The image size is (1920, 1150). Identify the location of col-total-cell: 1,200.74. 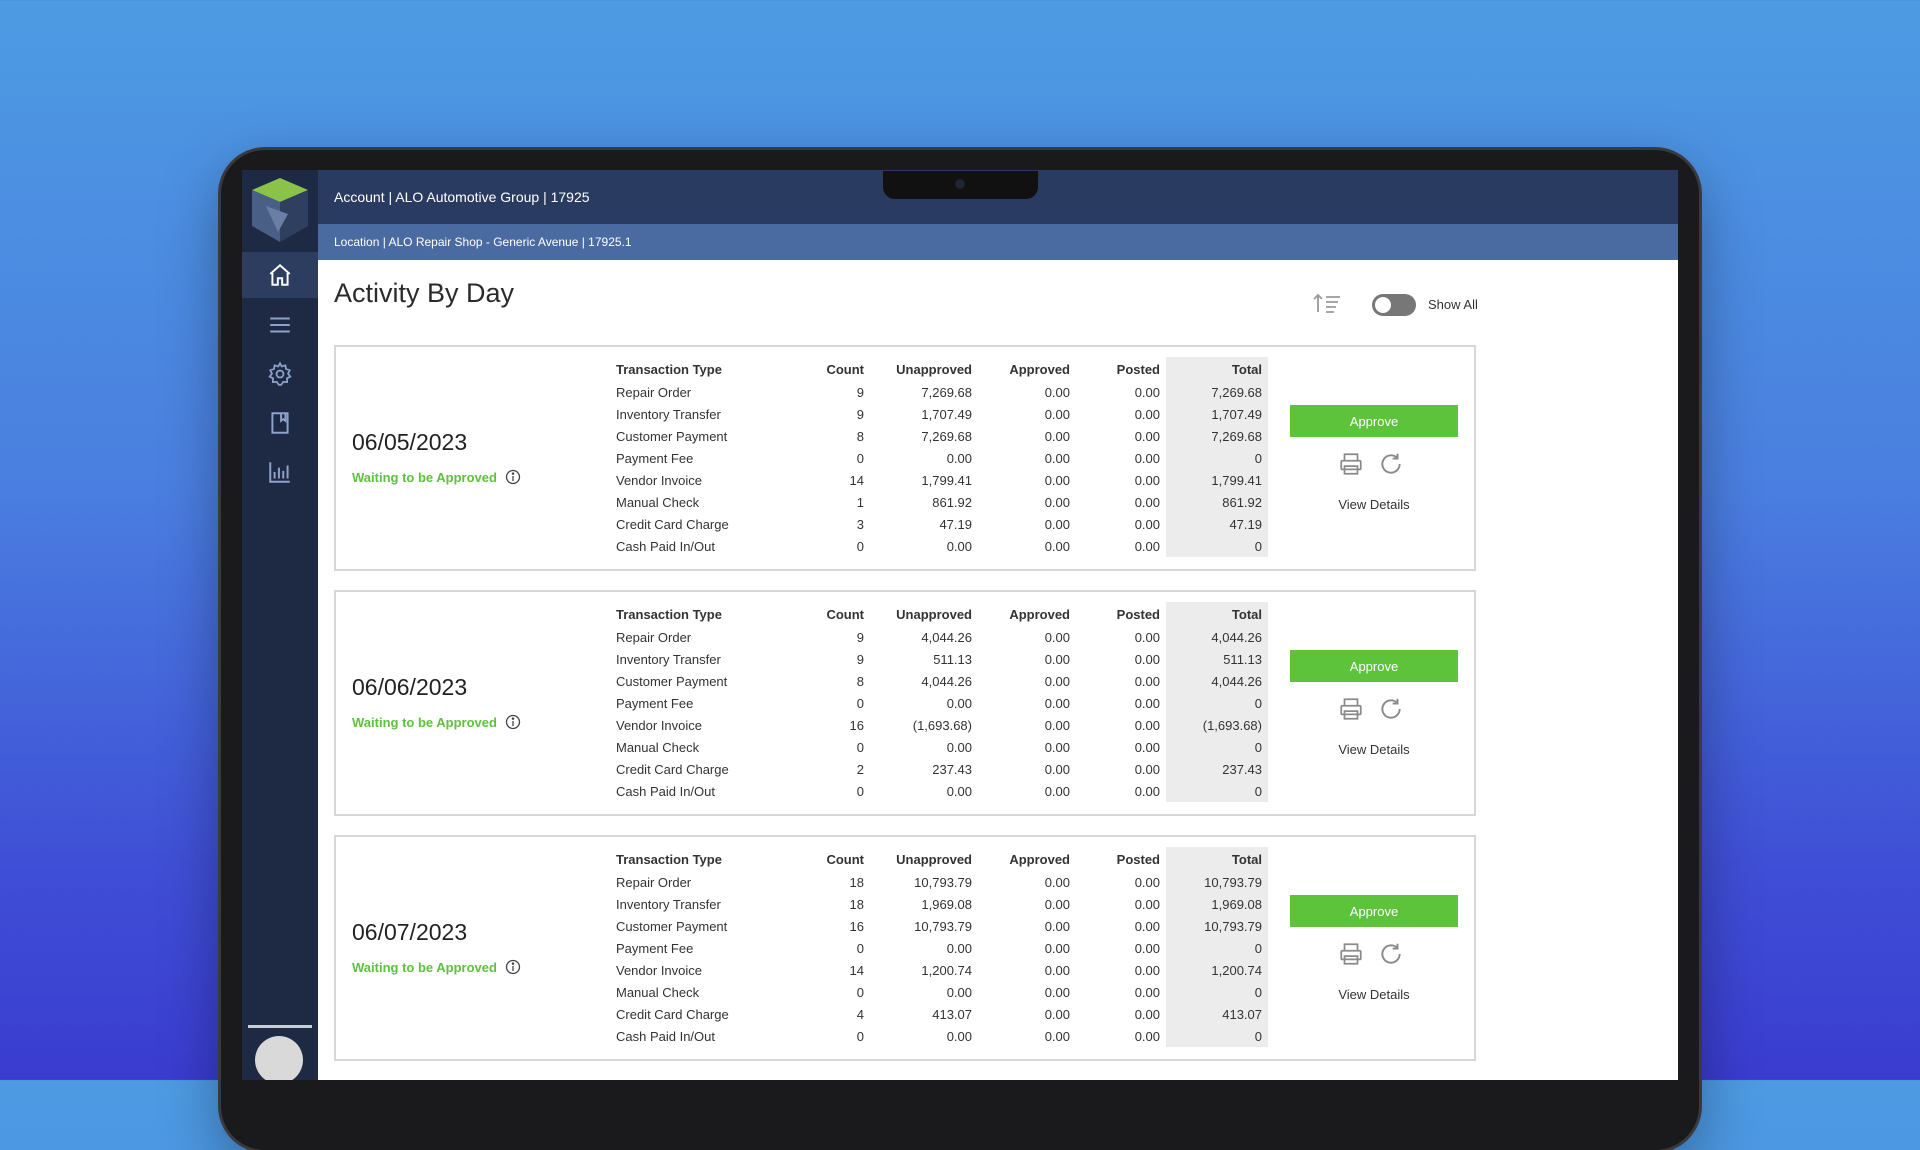
(1217, 970).